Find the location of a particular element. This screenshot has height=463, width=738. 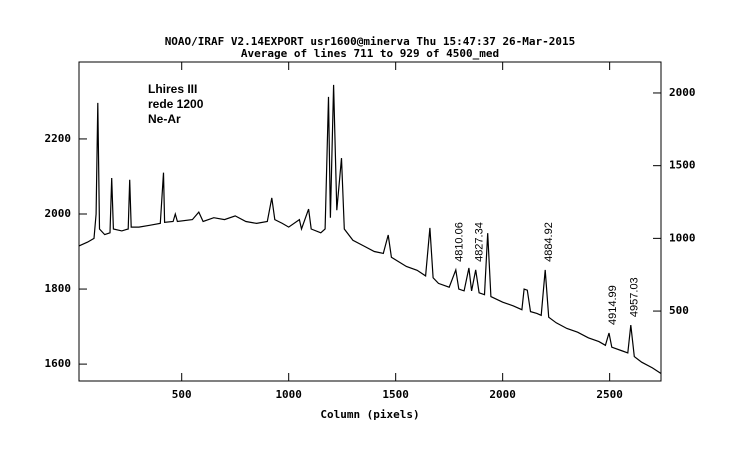

chart-subtitle: Average of lines 711 to 929 of 4500_med is located at coordinates (370, 53).